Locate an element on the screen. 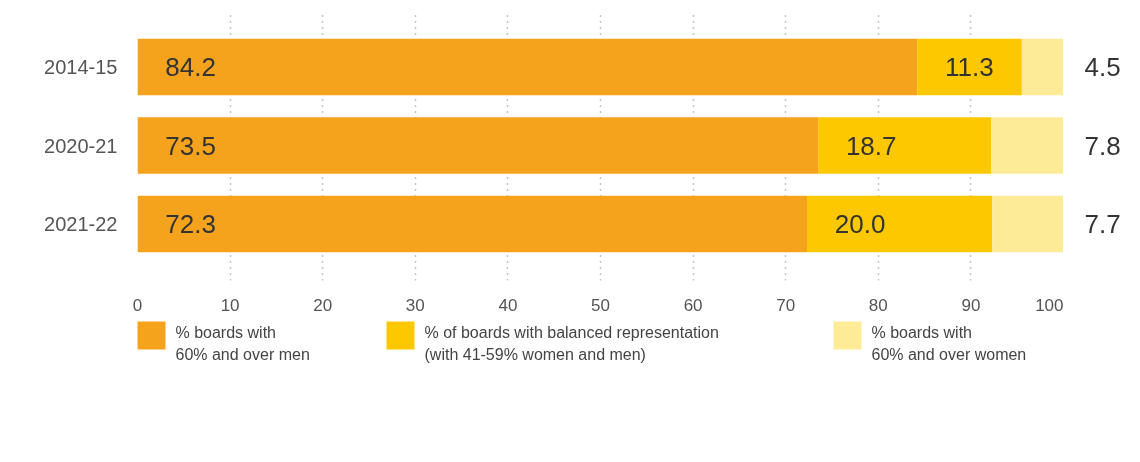  y-tick-label: 2020-21 is located at coordinates (81, 145).